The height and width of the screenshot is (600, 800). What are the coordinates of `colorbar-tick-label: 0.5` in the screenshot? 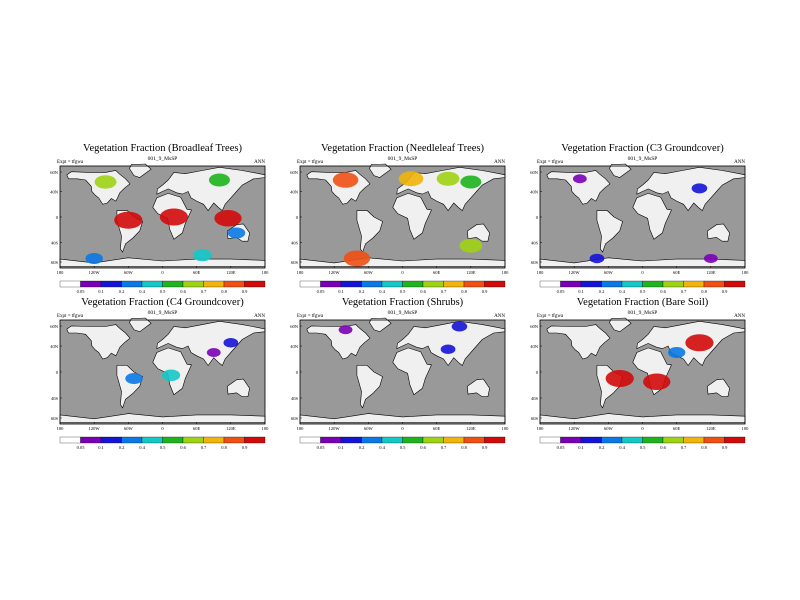 It's located at (163, 447).